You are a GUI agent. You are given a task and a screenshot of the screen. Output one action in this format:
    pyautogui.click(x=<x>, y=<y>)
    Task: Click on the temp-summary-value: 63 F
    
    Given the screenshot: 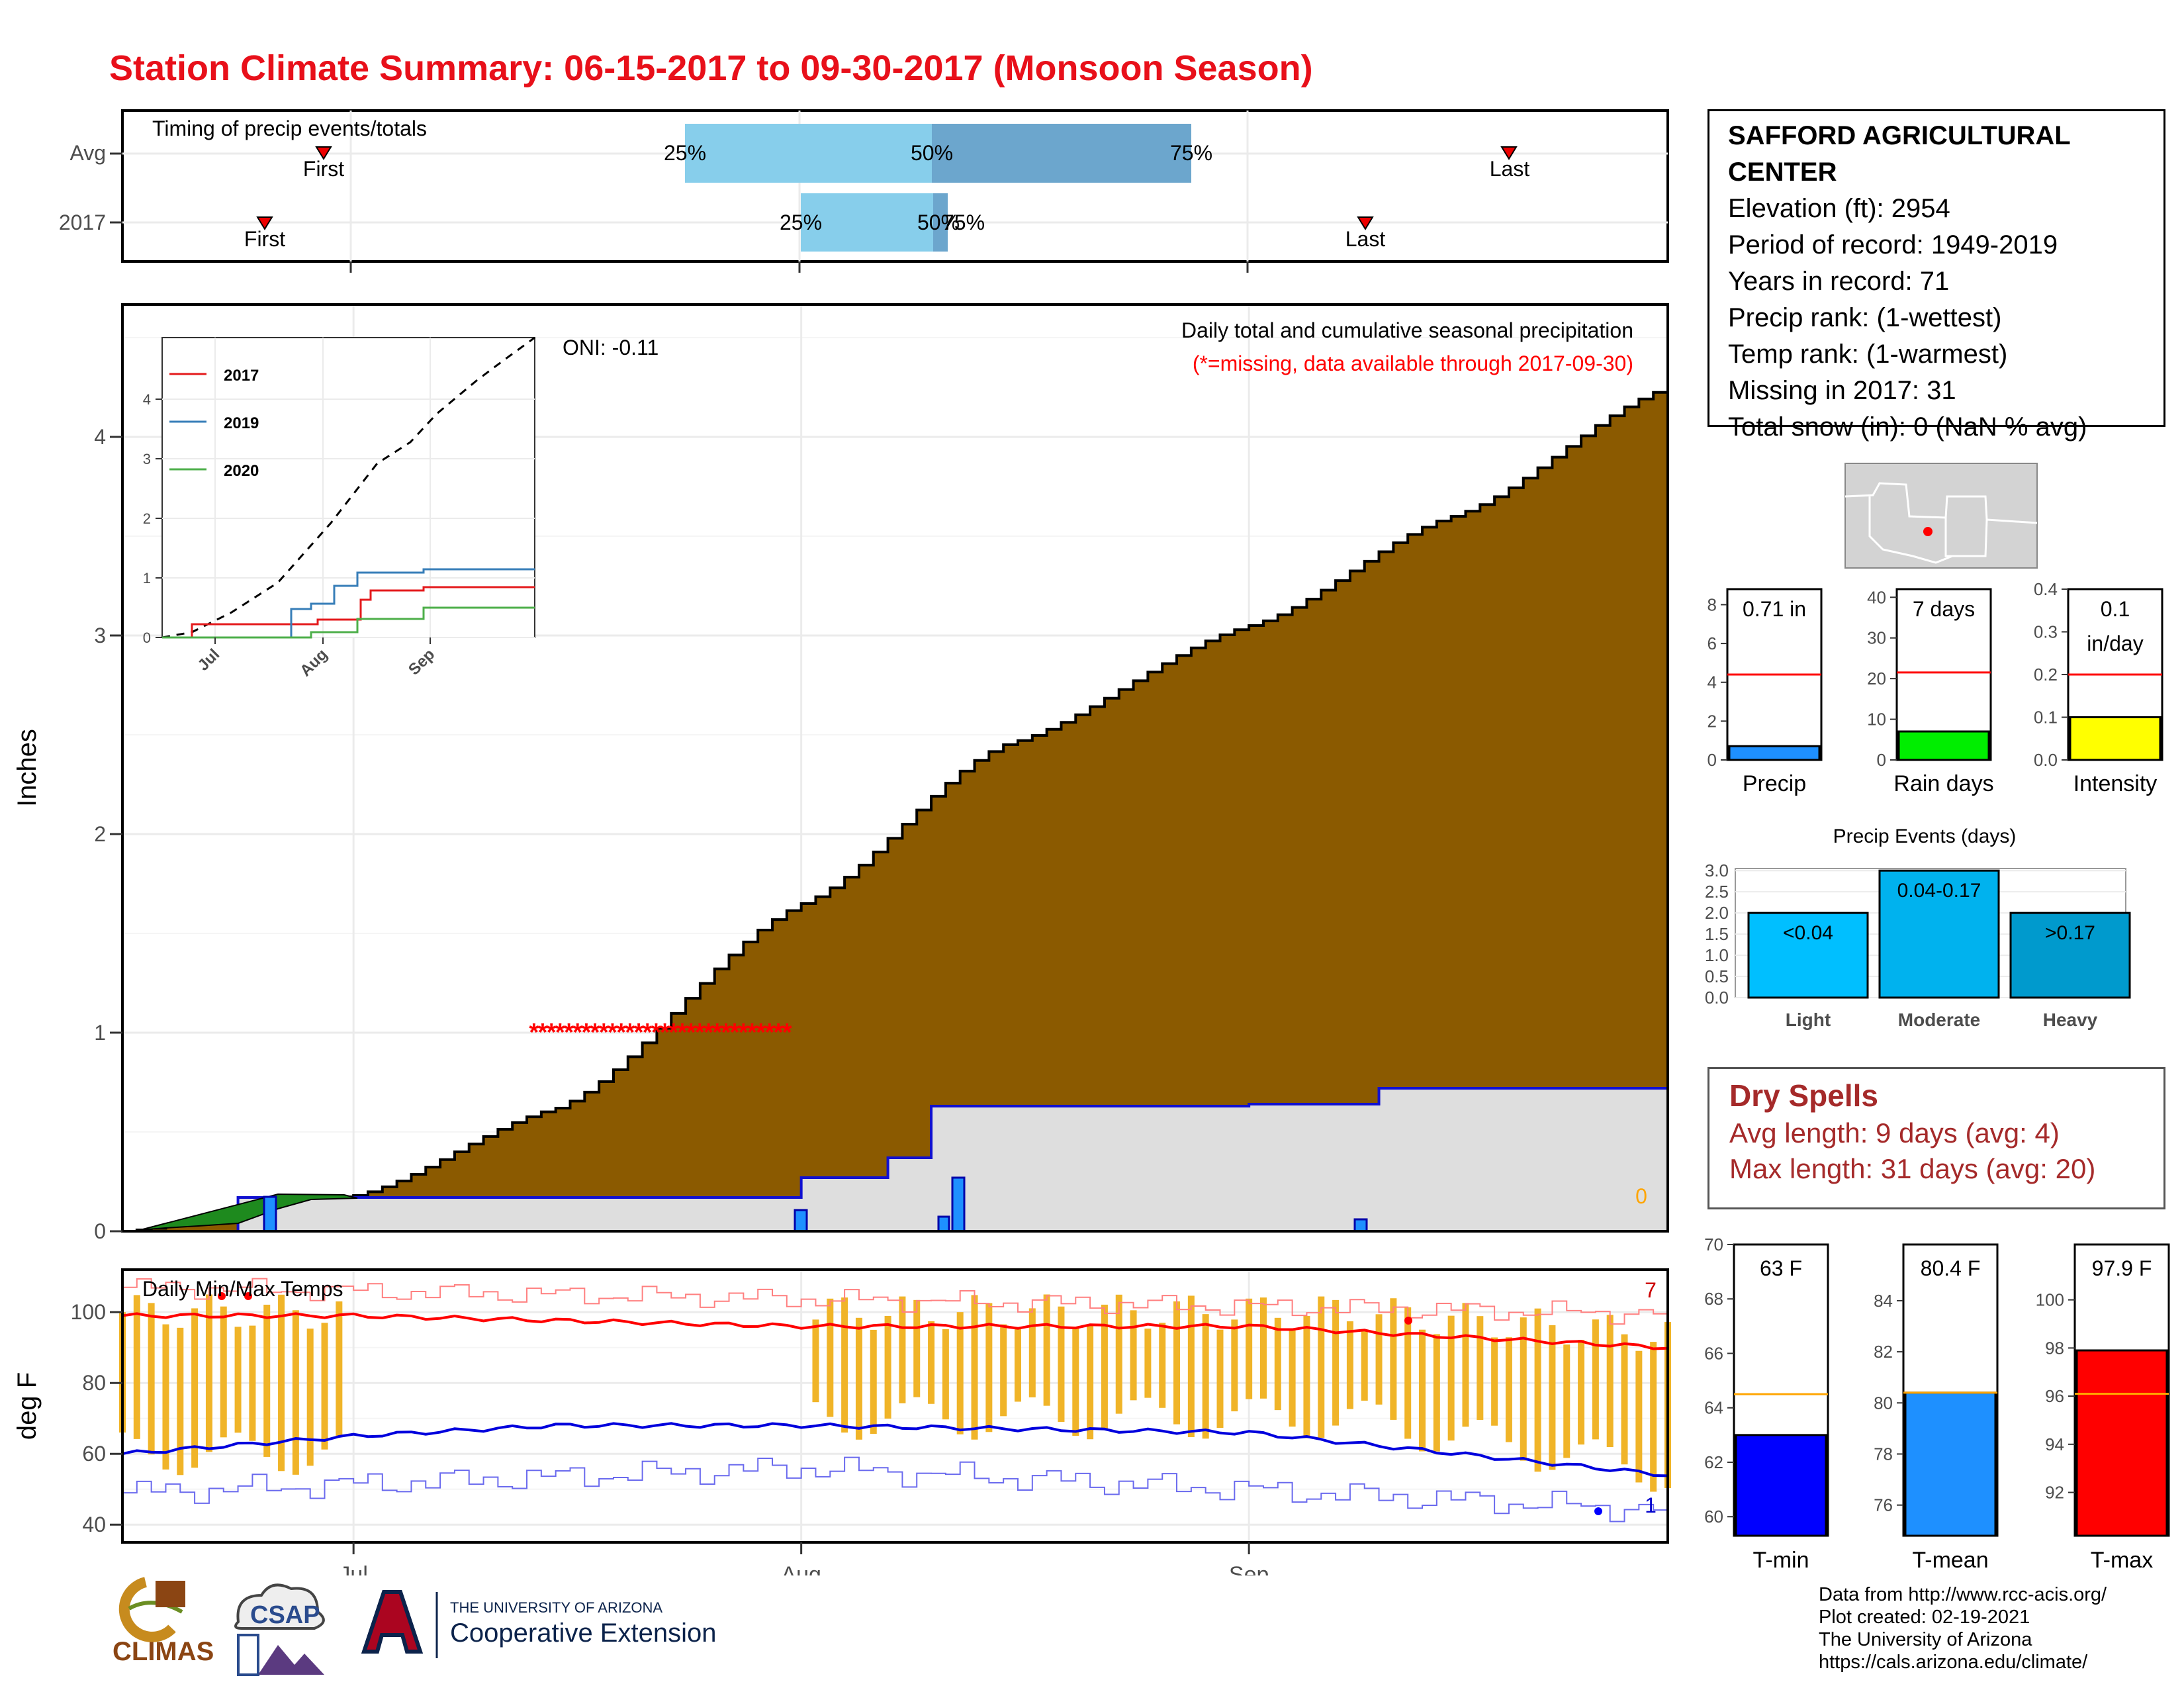 What is the action you would take?
    pyautogui.click(x=1781, y=1268)
    